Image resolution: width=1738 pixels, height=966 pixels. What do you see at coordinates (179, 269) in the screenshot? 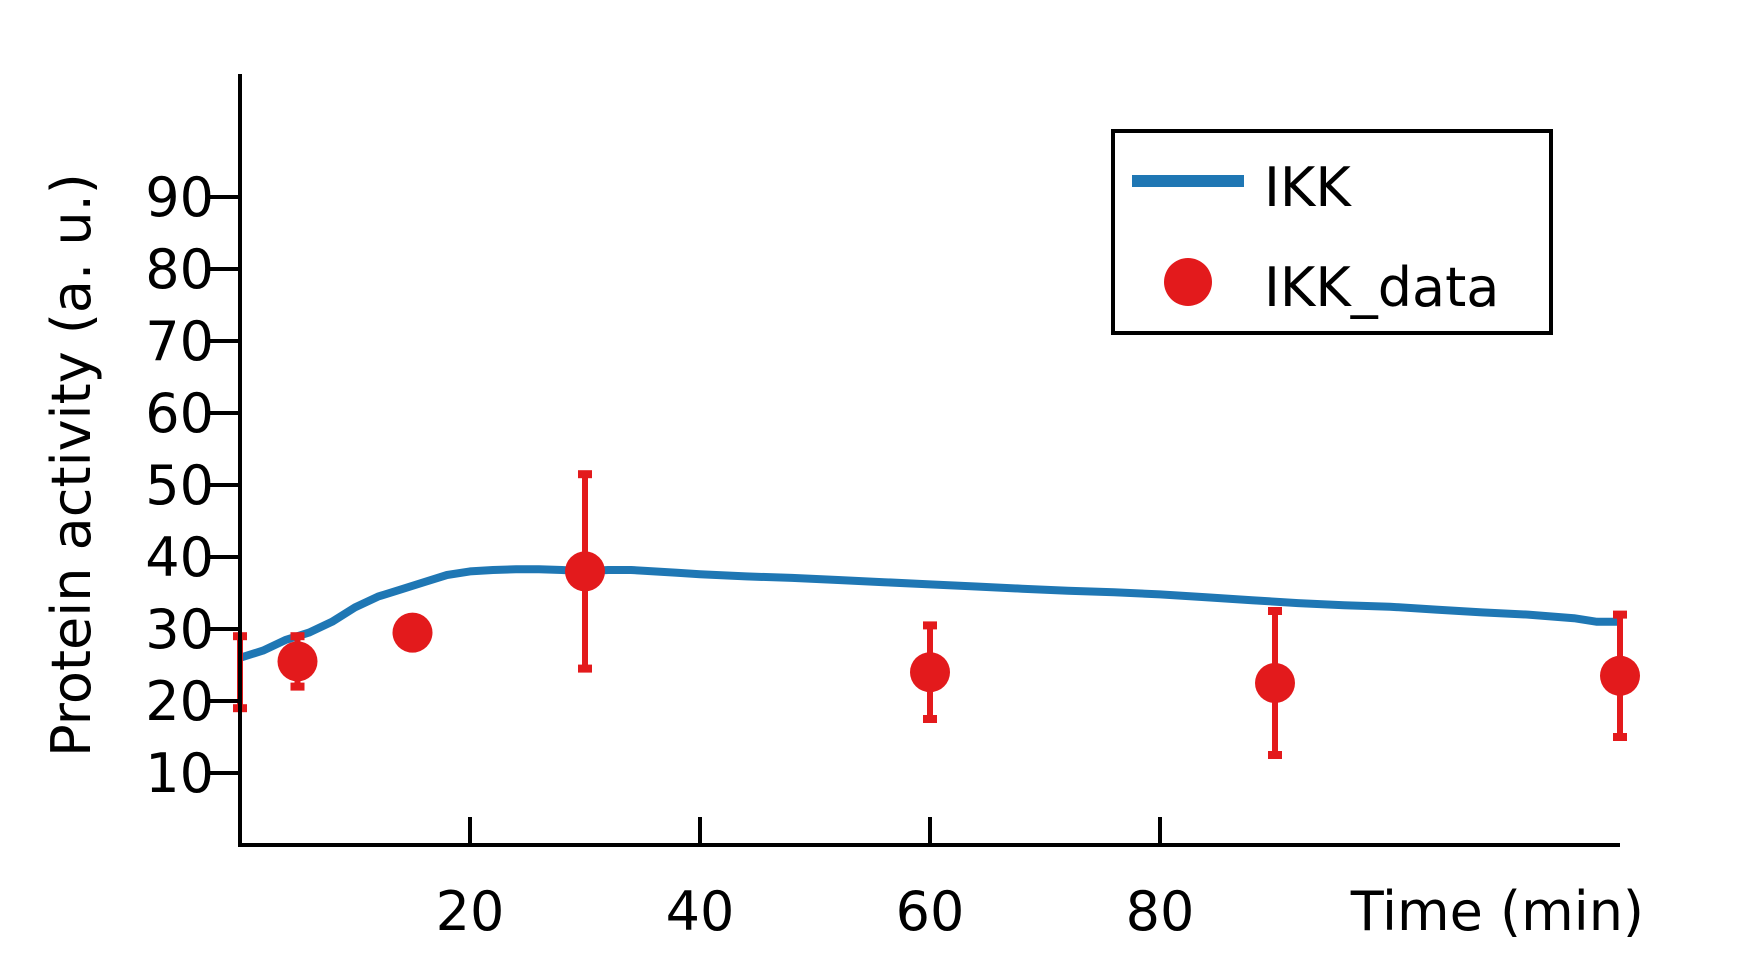
I see `y-tick-label: 80` at bounding box center [179, 269].